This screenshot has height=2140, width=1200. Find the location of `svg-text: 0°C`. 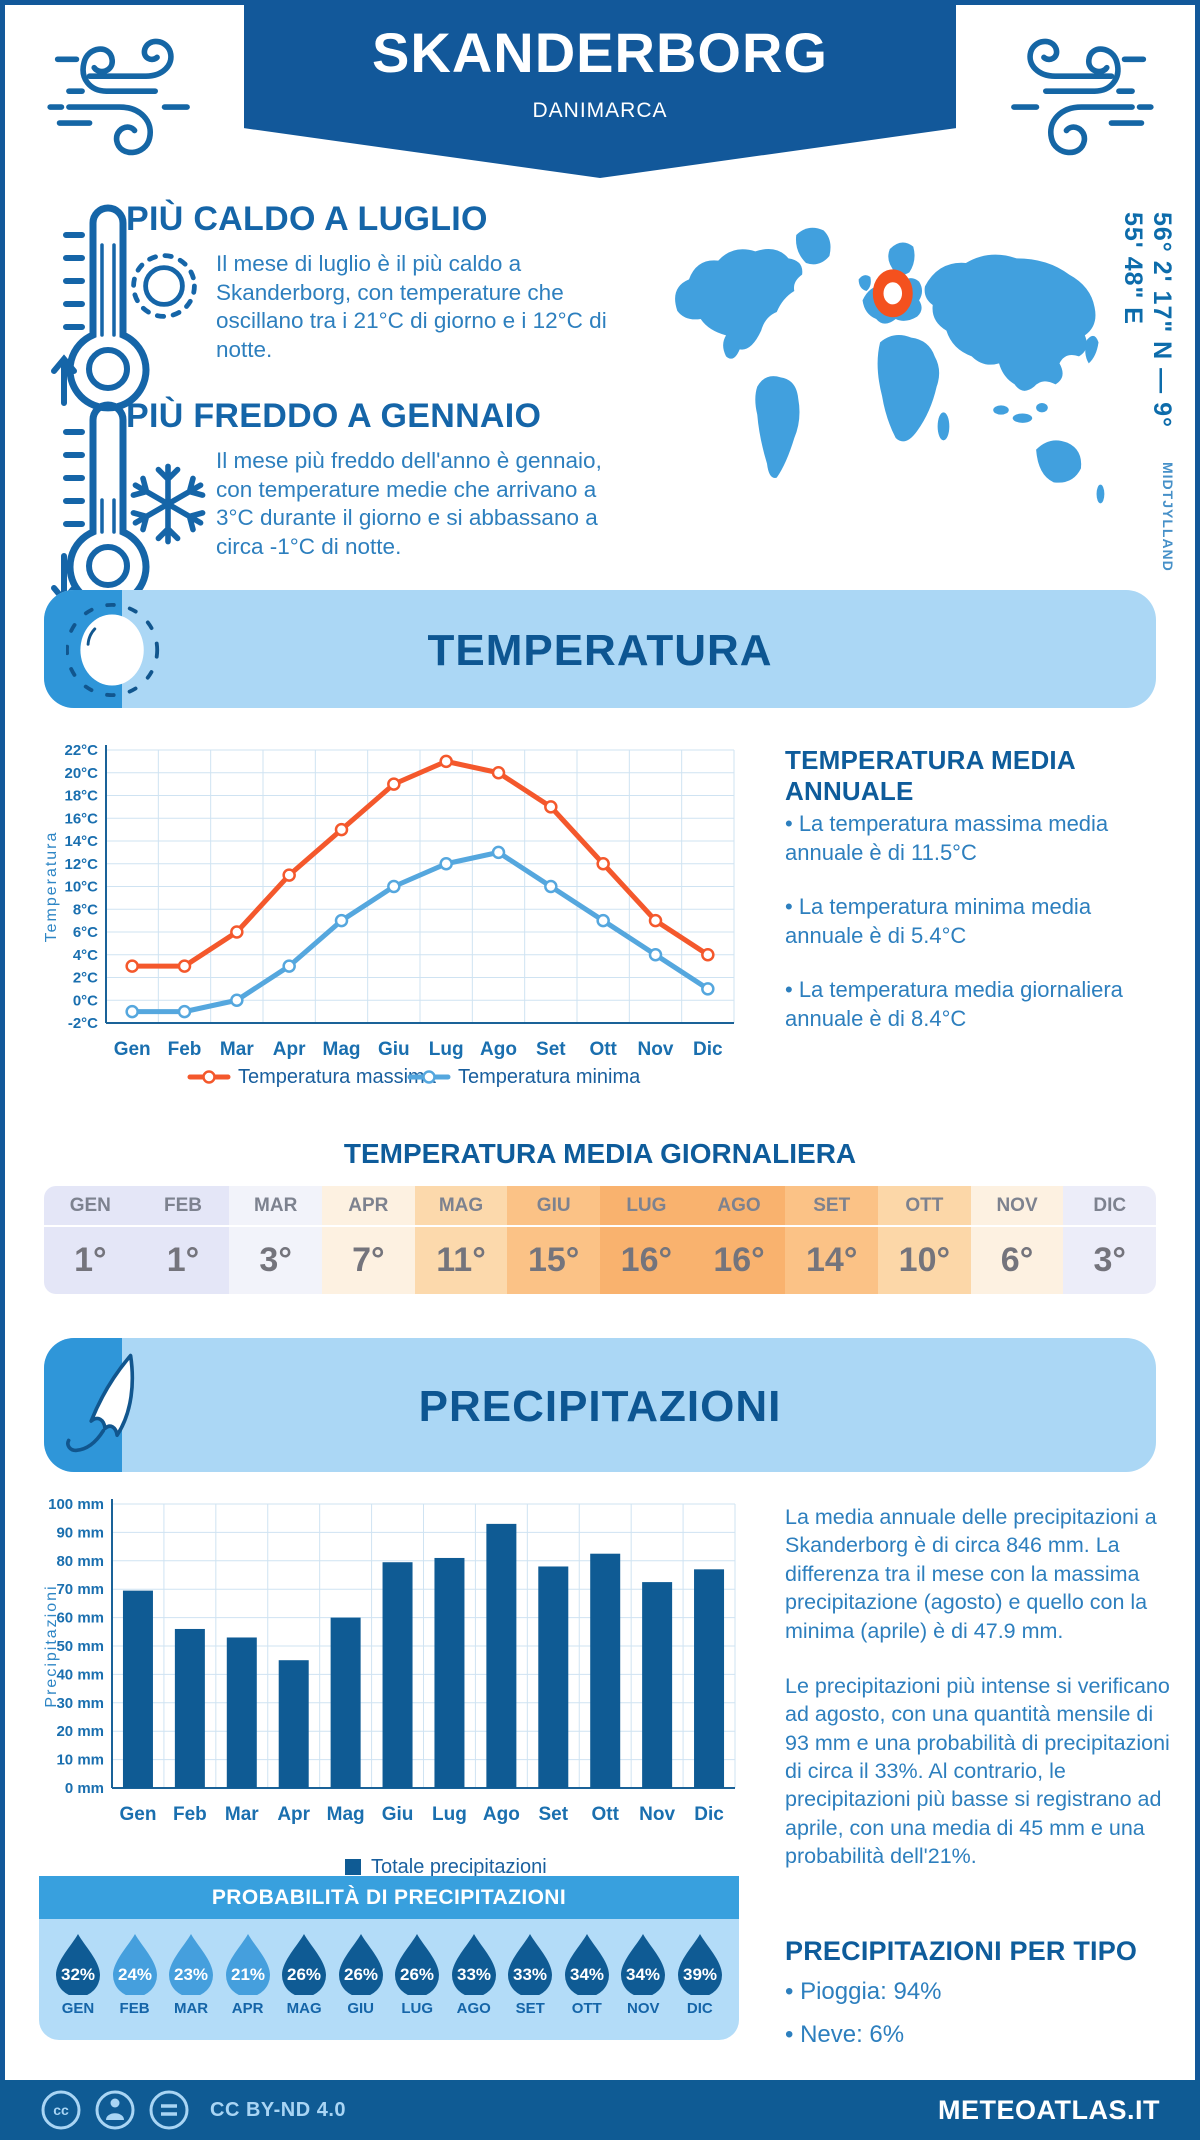

svg-text: 0°C is located at coordinates (85, 1000).